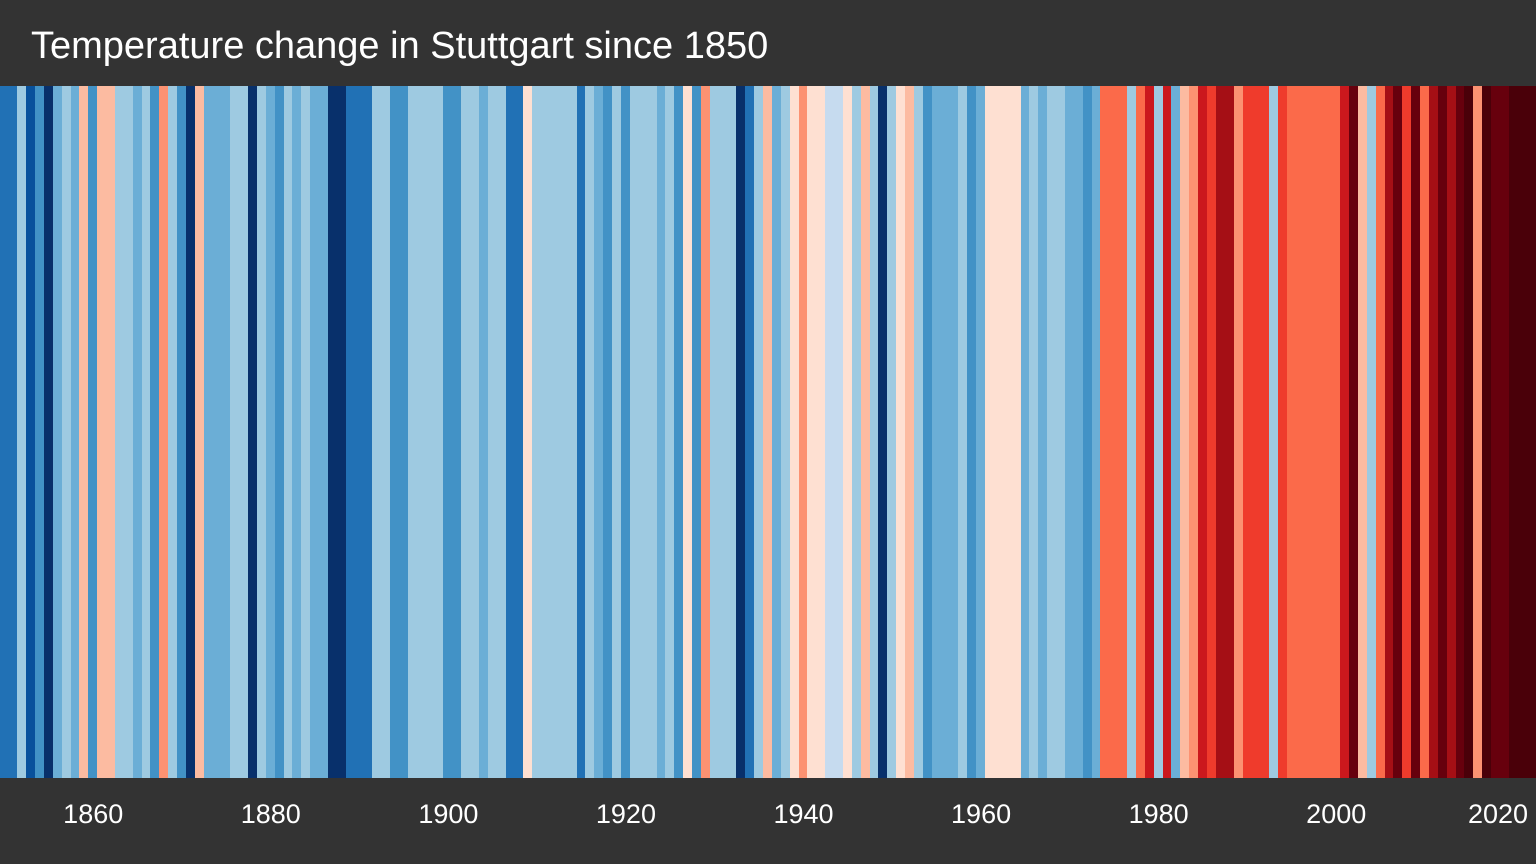  What do you see at coordinates (1505, 432) in the screenshot?
I see `stripe-2019` at bounding box center [1505, 432].